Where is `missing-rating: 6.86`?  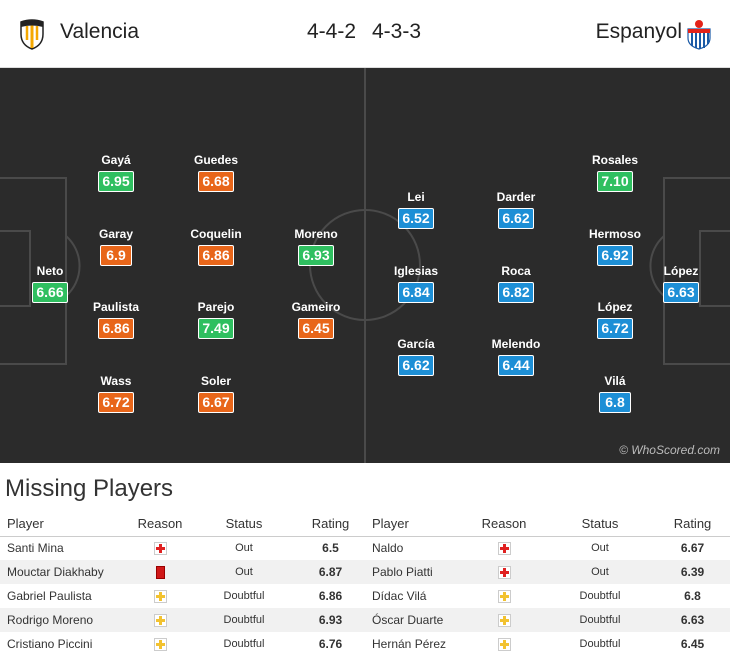 missing-rating: 6.86 is located at coordinates (330, 596).